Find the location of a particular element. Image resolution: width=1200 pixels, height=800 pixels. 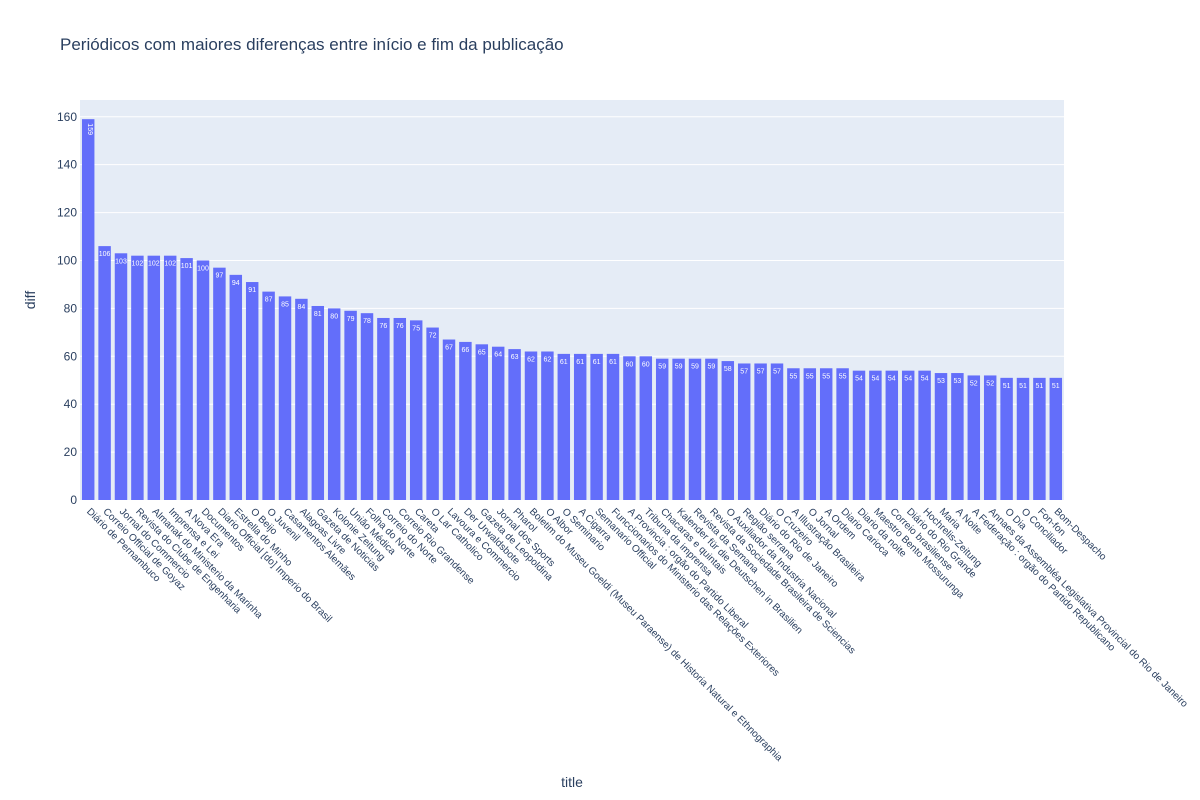

bar-value-label: 67 is located at coordinates (449, 348).